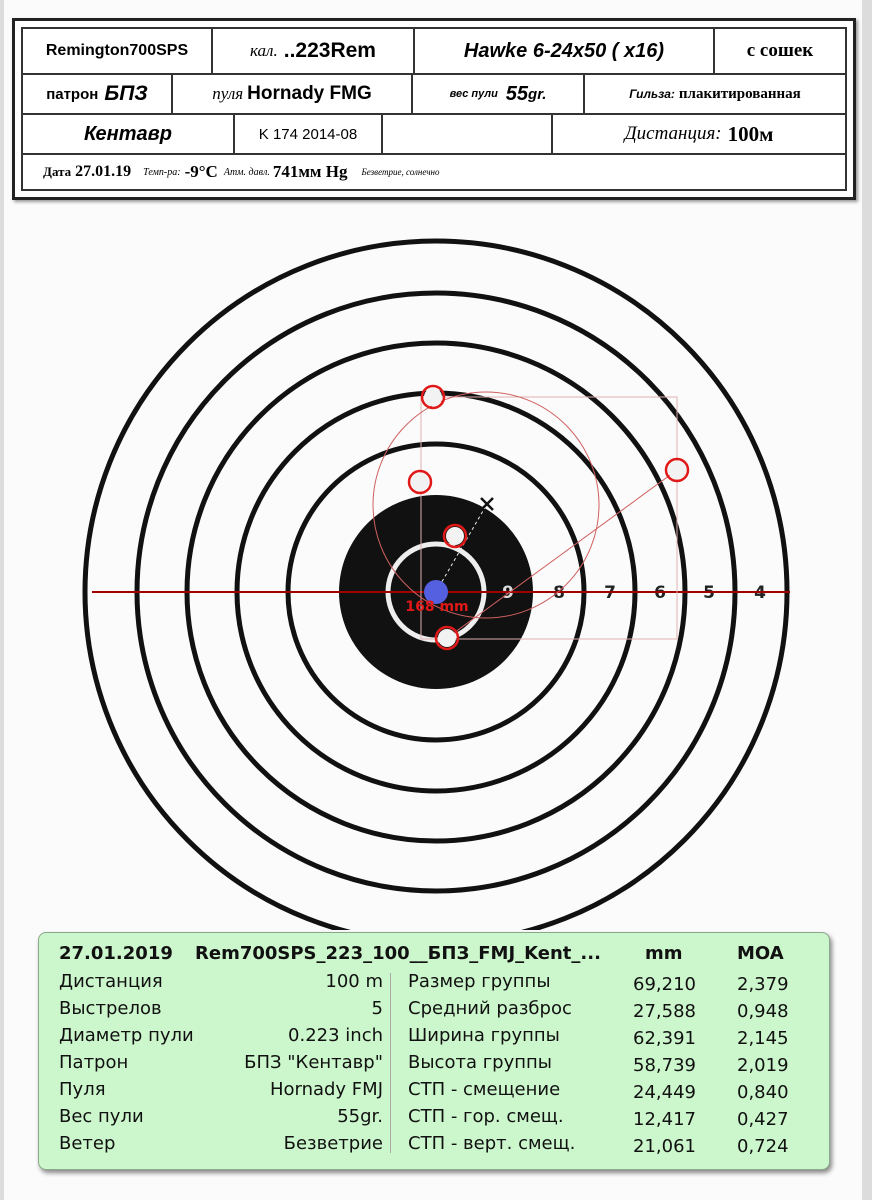  Describe the element at coordinates (763, 1011) in the screenshot. I see `stat-moa: 0,948` at that location.